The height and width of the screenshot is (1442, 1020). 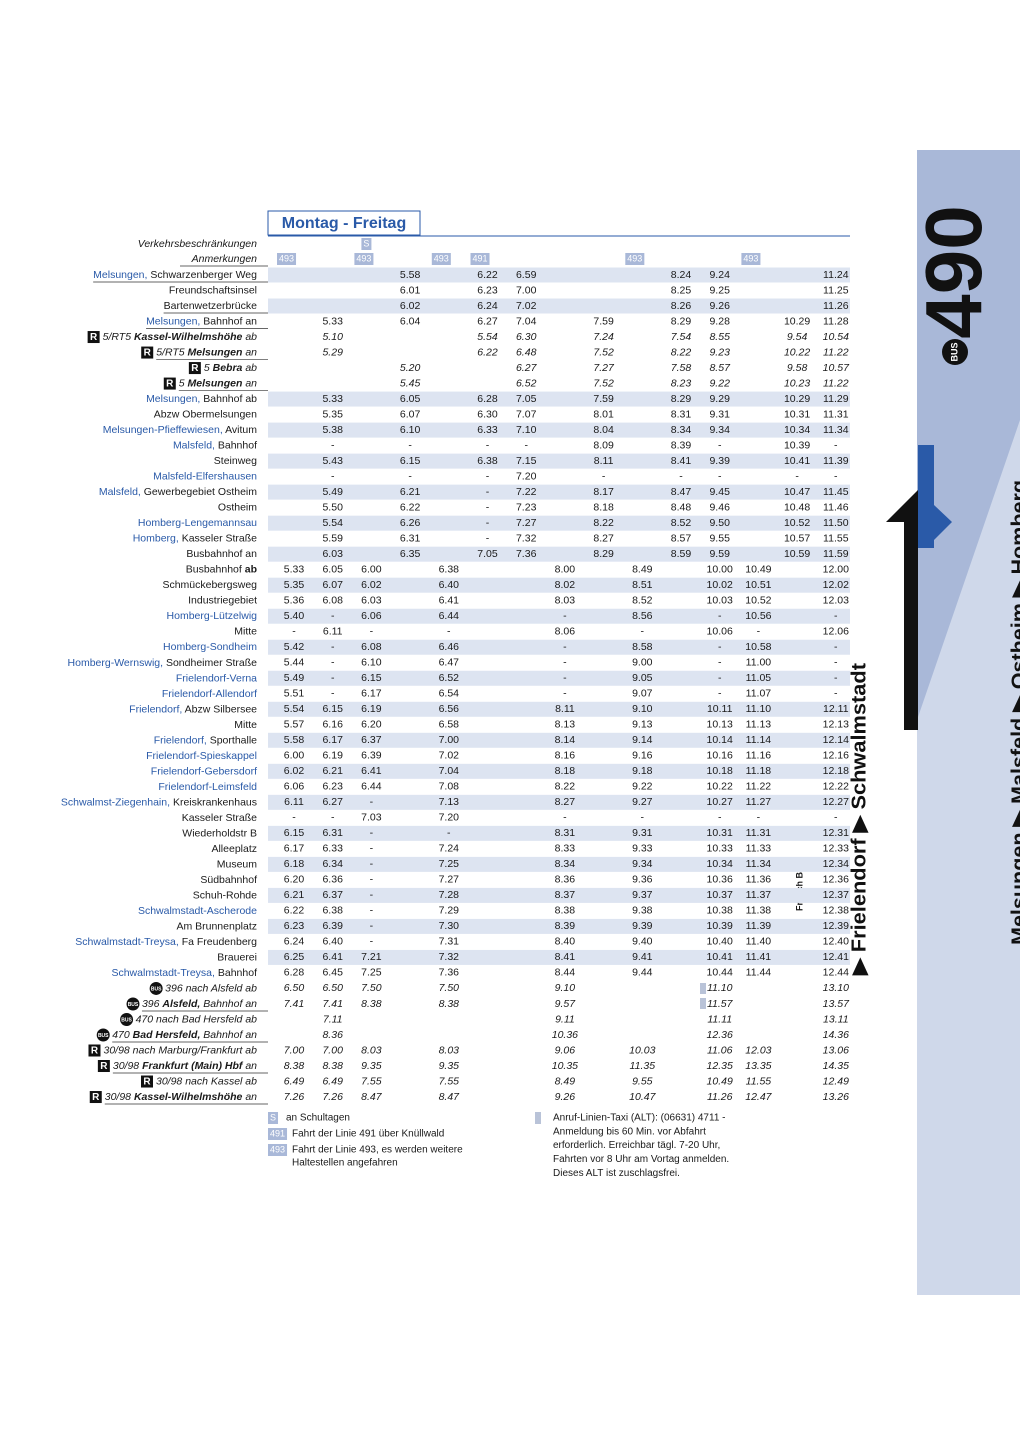 I want to click on departure-time: 6.21, so click(x=332, y=771).